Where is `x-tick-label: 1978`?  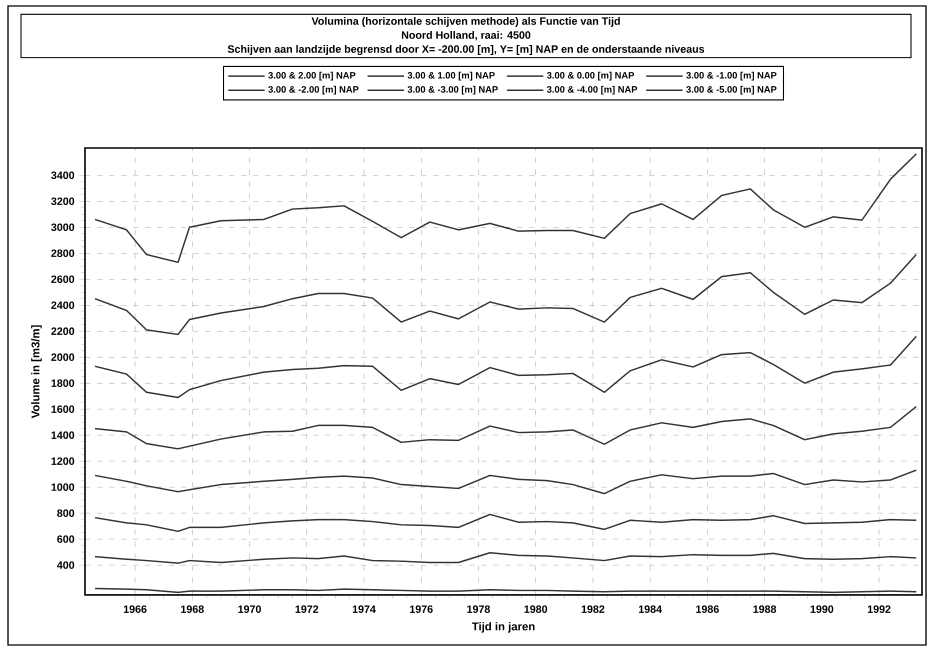
x-tick-label: 1978 is located at coordinates (478, 609).